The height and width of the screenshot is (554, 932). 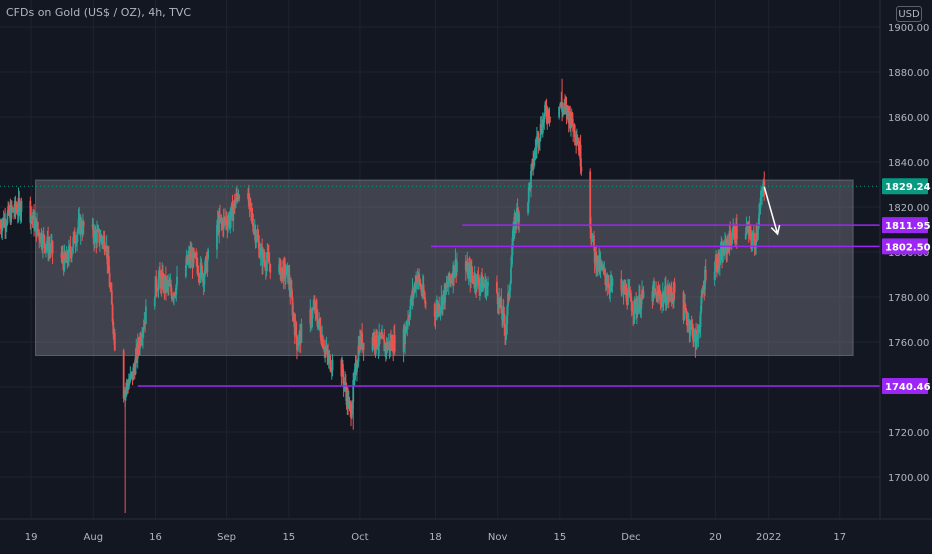 I want to click on time-tick-label: Oct, so click(x=359, y=537).